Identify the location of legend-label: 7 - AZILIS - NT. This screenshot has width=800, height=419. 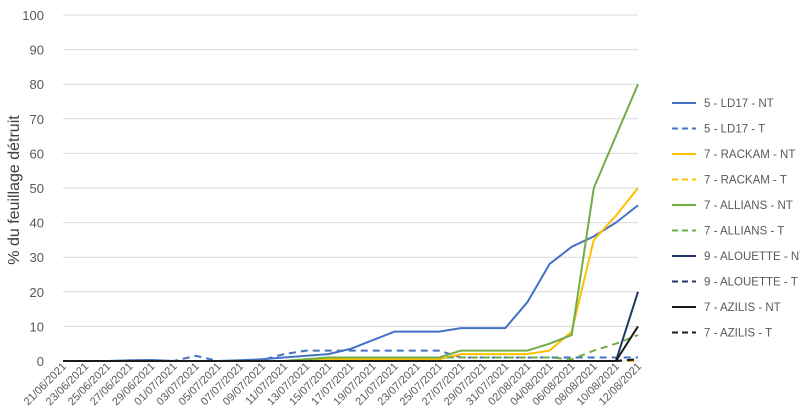
(742, 308).